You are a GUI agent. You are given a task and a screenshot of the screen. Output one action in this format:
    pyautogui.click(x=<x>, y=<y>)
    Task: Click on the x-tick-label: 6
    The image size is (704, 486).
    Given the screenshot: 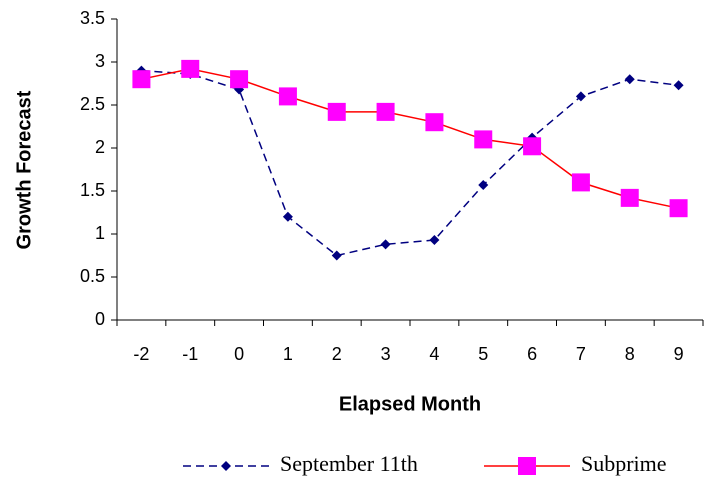 What is the action you would take?
    pyautogui.click(x=532, y=354)
    